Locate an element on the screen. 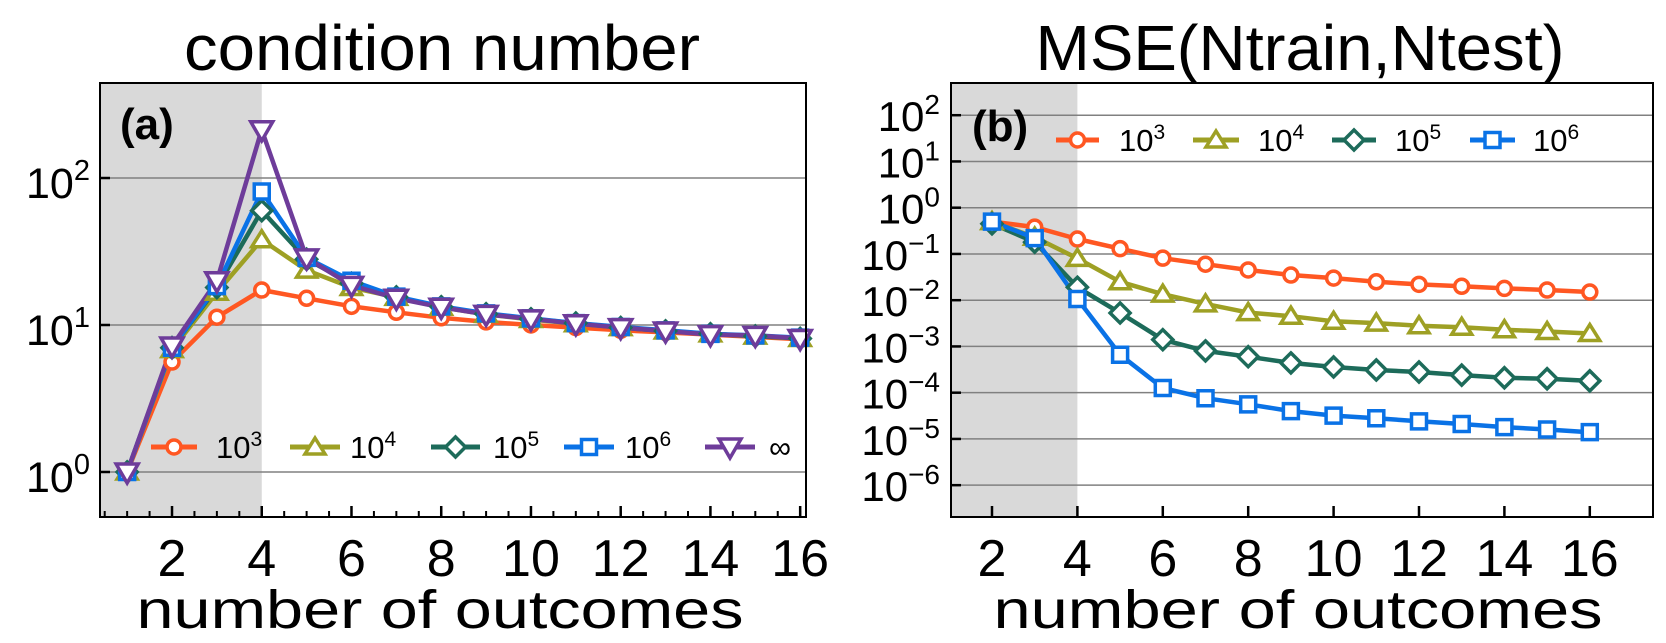 This screenshot has height=643, width=1666. x-tick-label: 14 is located at coordinates (711, 559).